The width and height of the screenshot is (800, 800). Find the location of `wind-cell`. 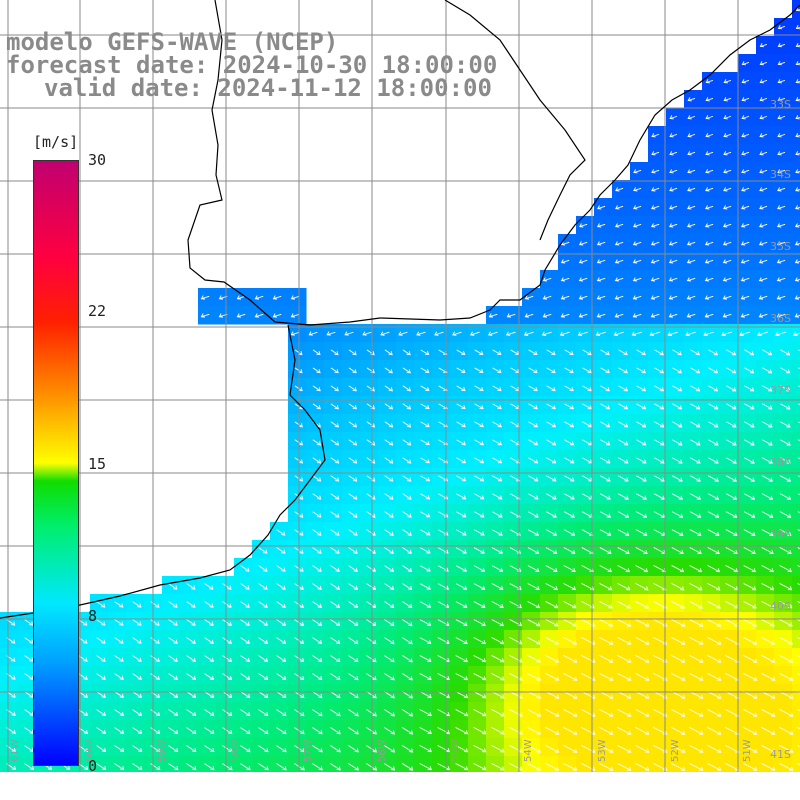

wind-cell is located at coordinates (796, 513).